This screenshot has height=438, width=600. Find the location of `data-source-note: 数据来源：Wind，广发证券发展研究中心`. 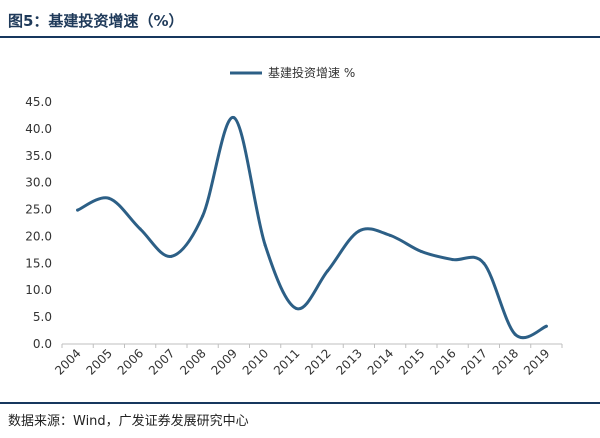

data-source-note: 数据来源：Wind，广发证券发展研究中心 is located at coordinates (128, 421).